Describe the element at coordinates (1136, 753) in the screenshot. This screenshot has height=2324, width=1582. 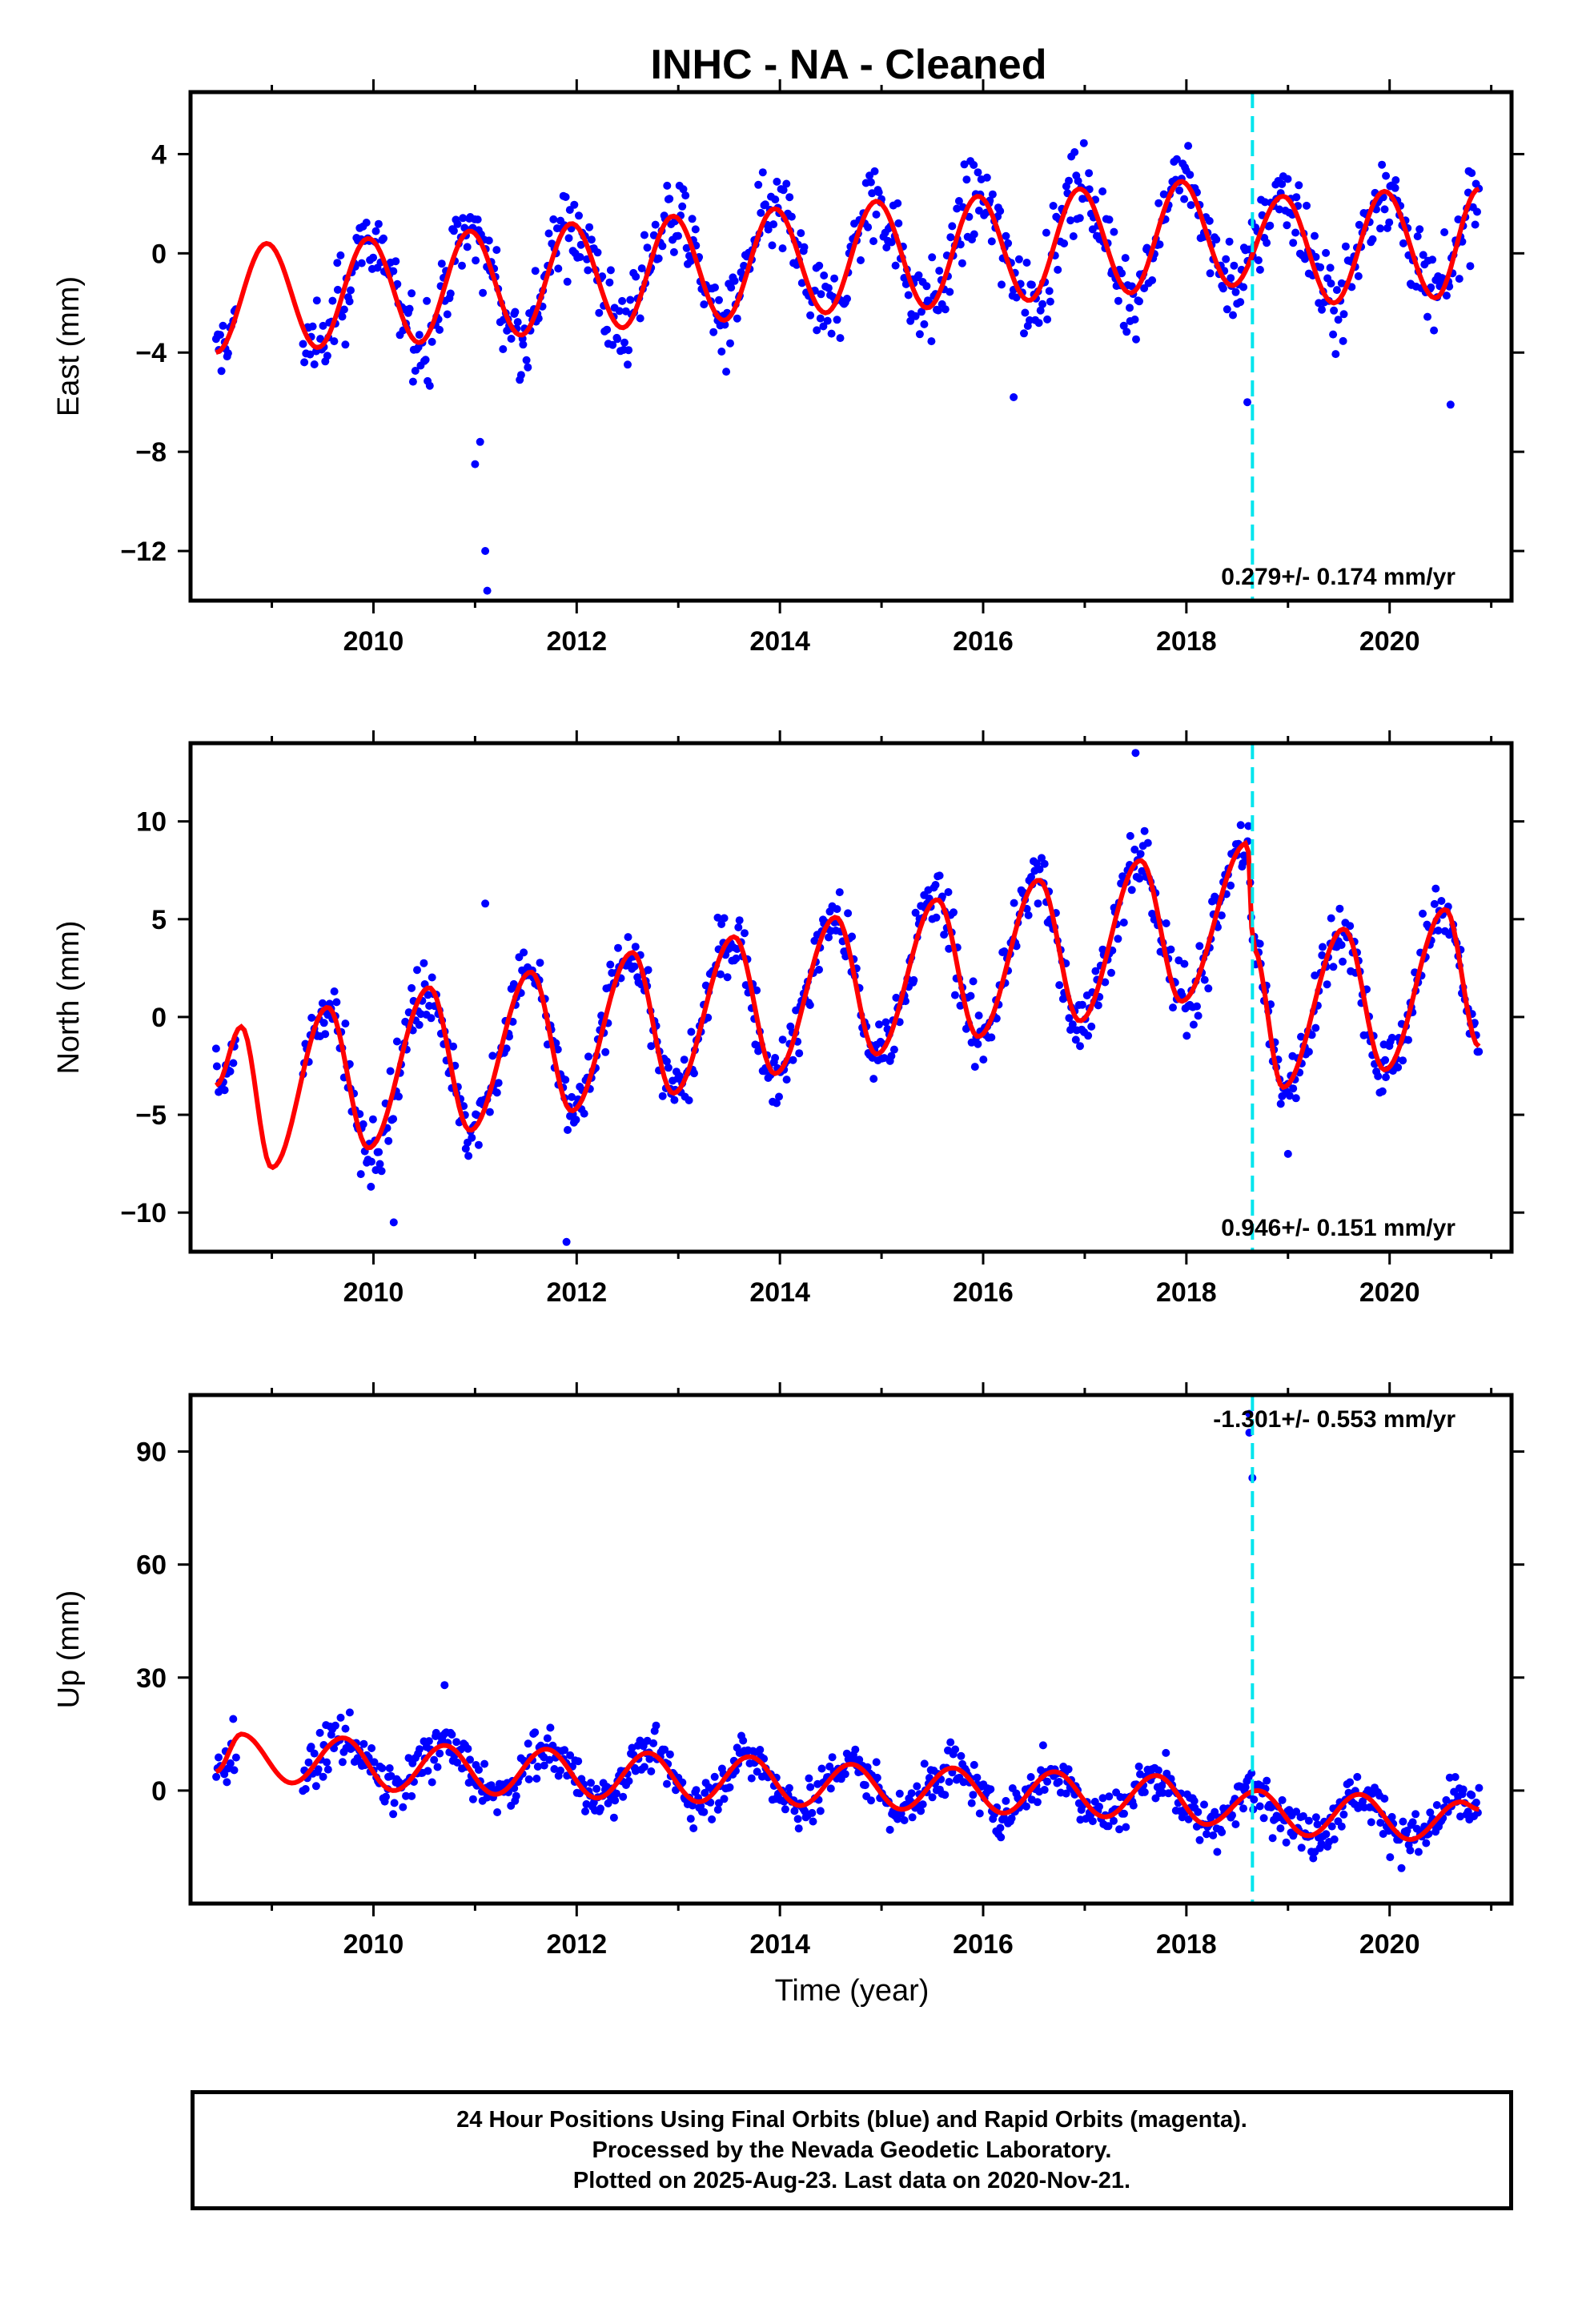
I see `outlier-point` at that location.